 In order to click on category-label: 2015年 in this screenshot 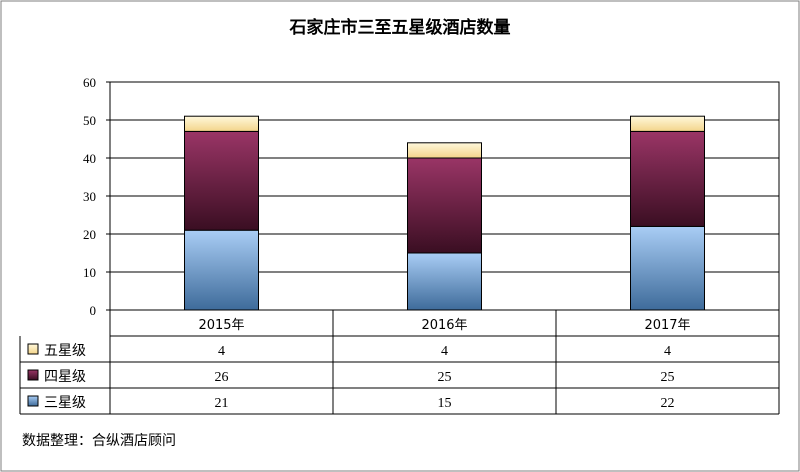, I will do `click(221, 325)`.